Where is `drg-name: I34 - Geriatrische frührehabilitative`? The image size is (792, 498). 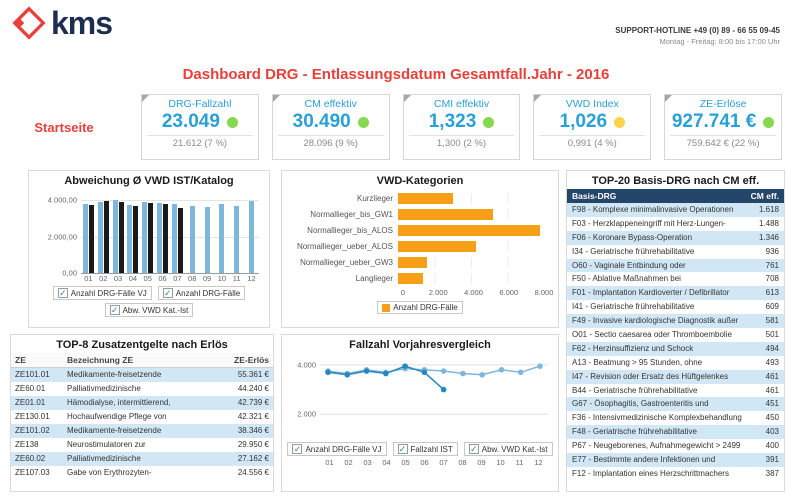 drg-name: I34 - Geriatrische frührehabilitative is located at coordinates (633, 251).